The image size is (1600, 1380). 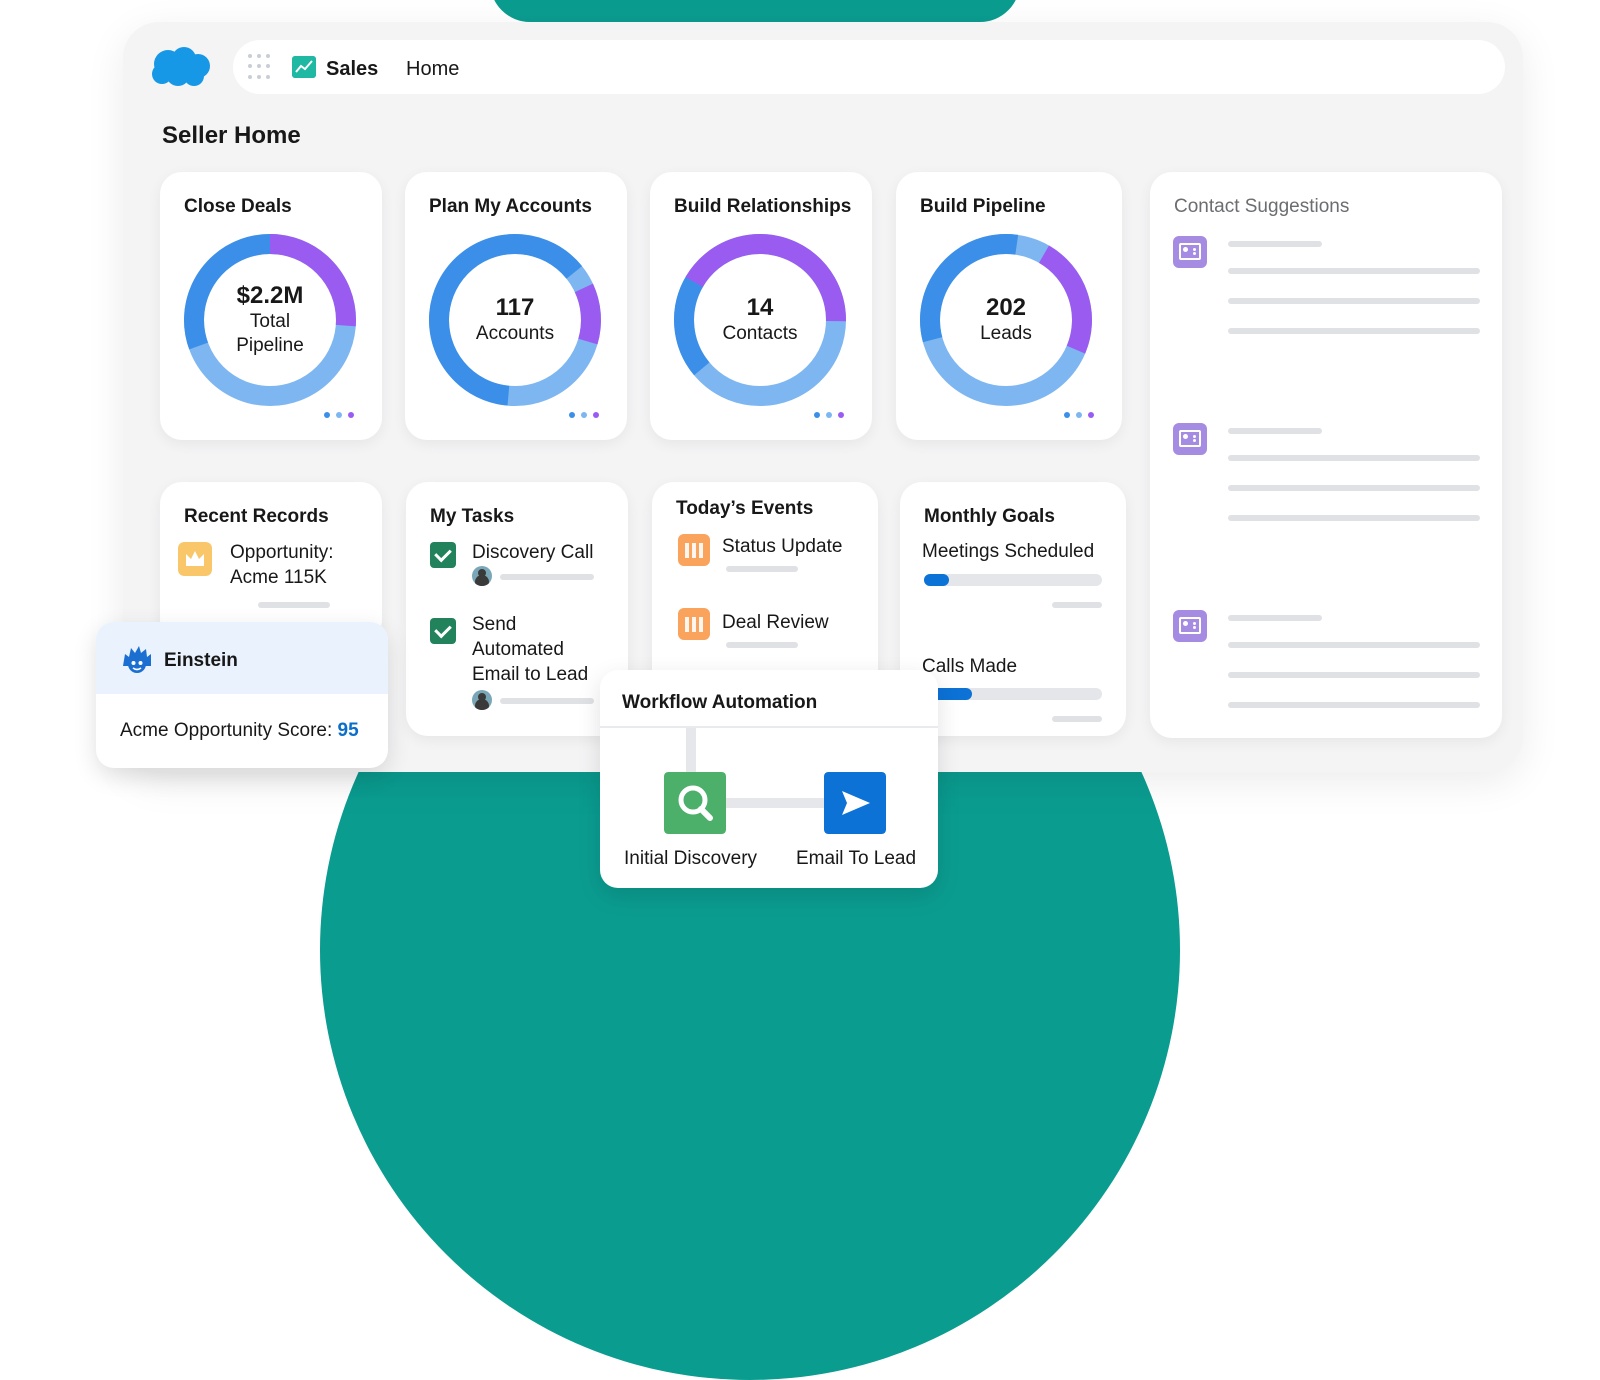 What do you see at coordinates (137, 659) in the screenshot?
I see `einstein-icon` at bounding box center [137, 659].